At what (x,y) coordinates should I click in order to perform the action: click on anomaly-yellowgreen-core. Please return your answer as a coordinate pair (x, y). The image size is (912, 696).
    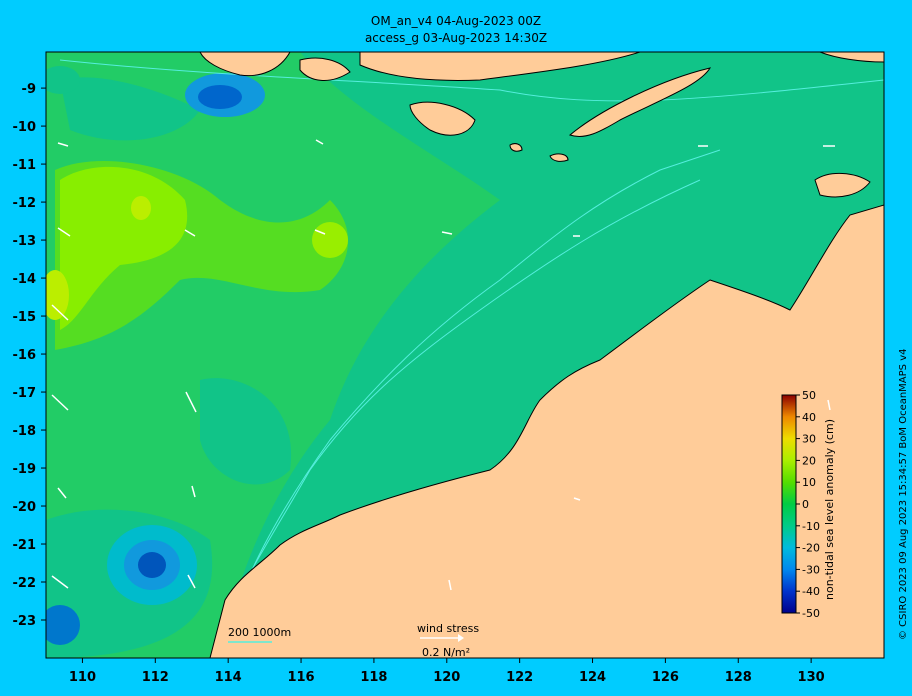
    Looking at the image, I should click on (124, 248).